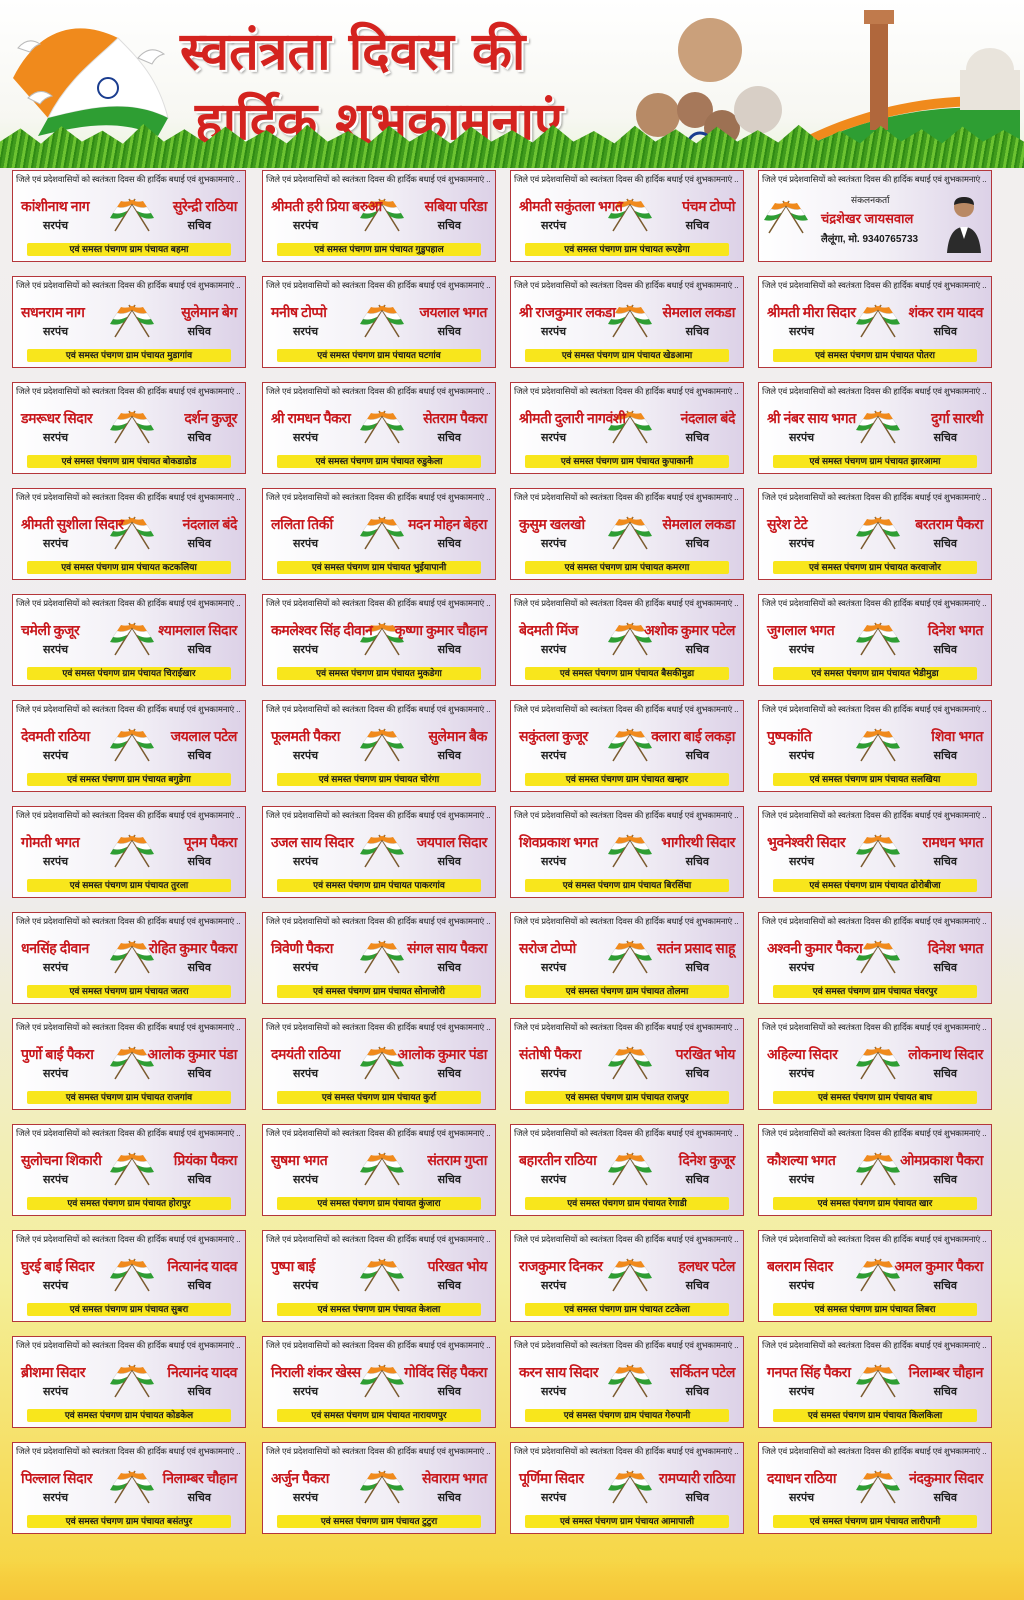 The width and height of the screenshot is (1024, 1600). I want to click on banner-header: स्वतंत्रता दिवस की हार्दिक शुभकामनाएं, so click(512, 84).